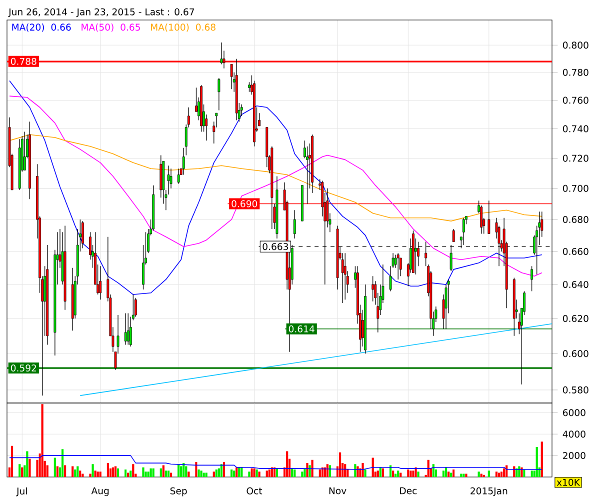  Describe the element at coordinates (301, 328) in the screenshot. I see `ref-line-label: 0.614` at that location.